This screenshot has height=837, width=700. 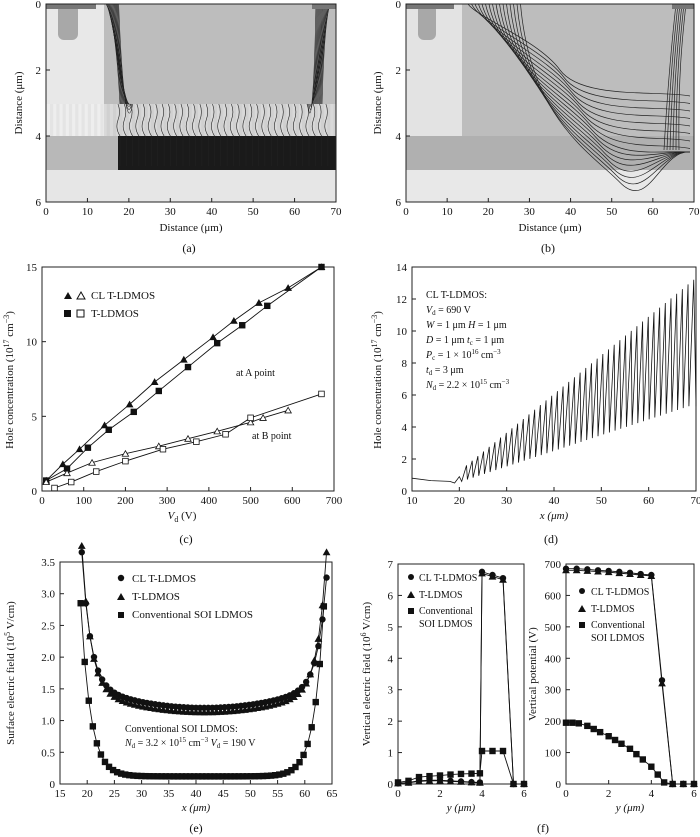 What do you see at coordinates (333, 794) in the screenshot?
I see `panel-e-xtick-label: 65` at bounding box center [333, 794].